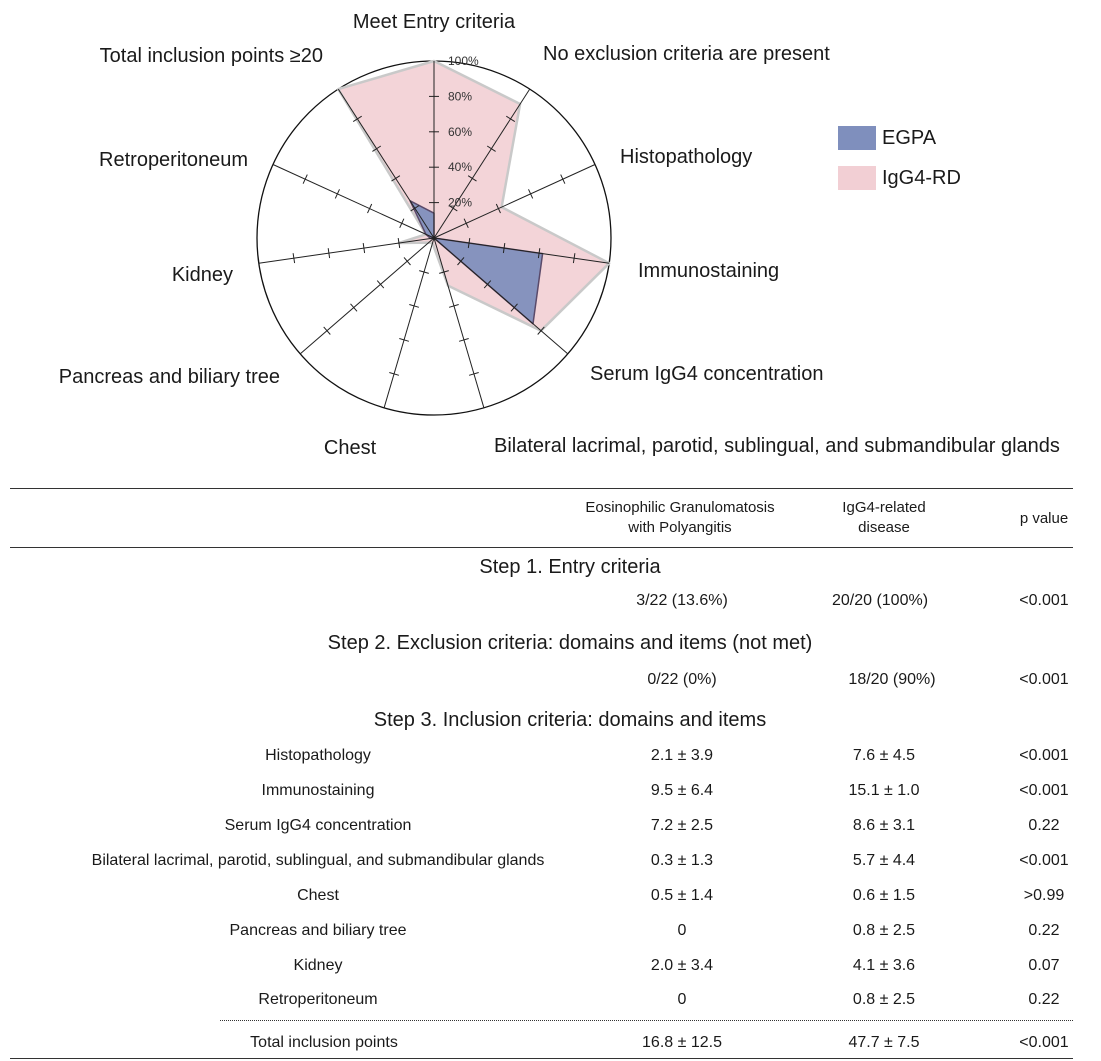  What do you see at coordinates (682, 895) in the screenshot?
I see `row-egpa: 0.5 ± 1.4` at bounding box center [682, 895].